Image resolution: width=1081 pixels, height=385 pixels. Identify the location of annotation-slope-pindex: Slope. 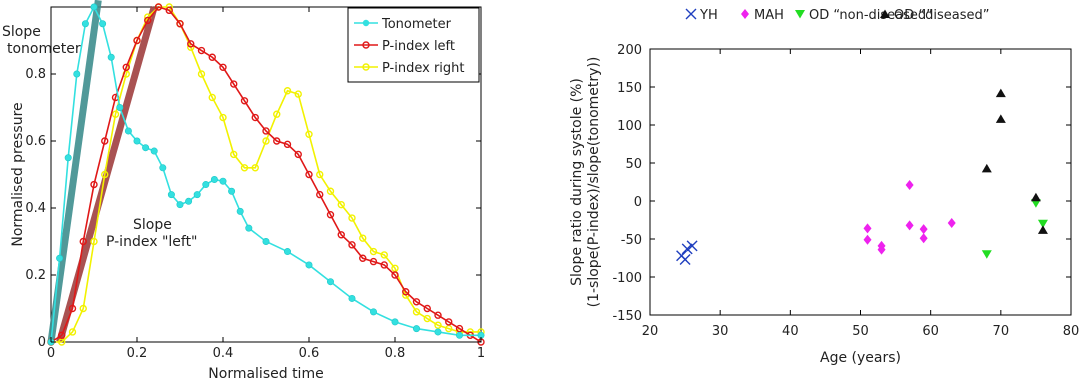
(152, 225).